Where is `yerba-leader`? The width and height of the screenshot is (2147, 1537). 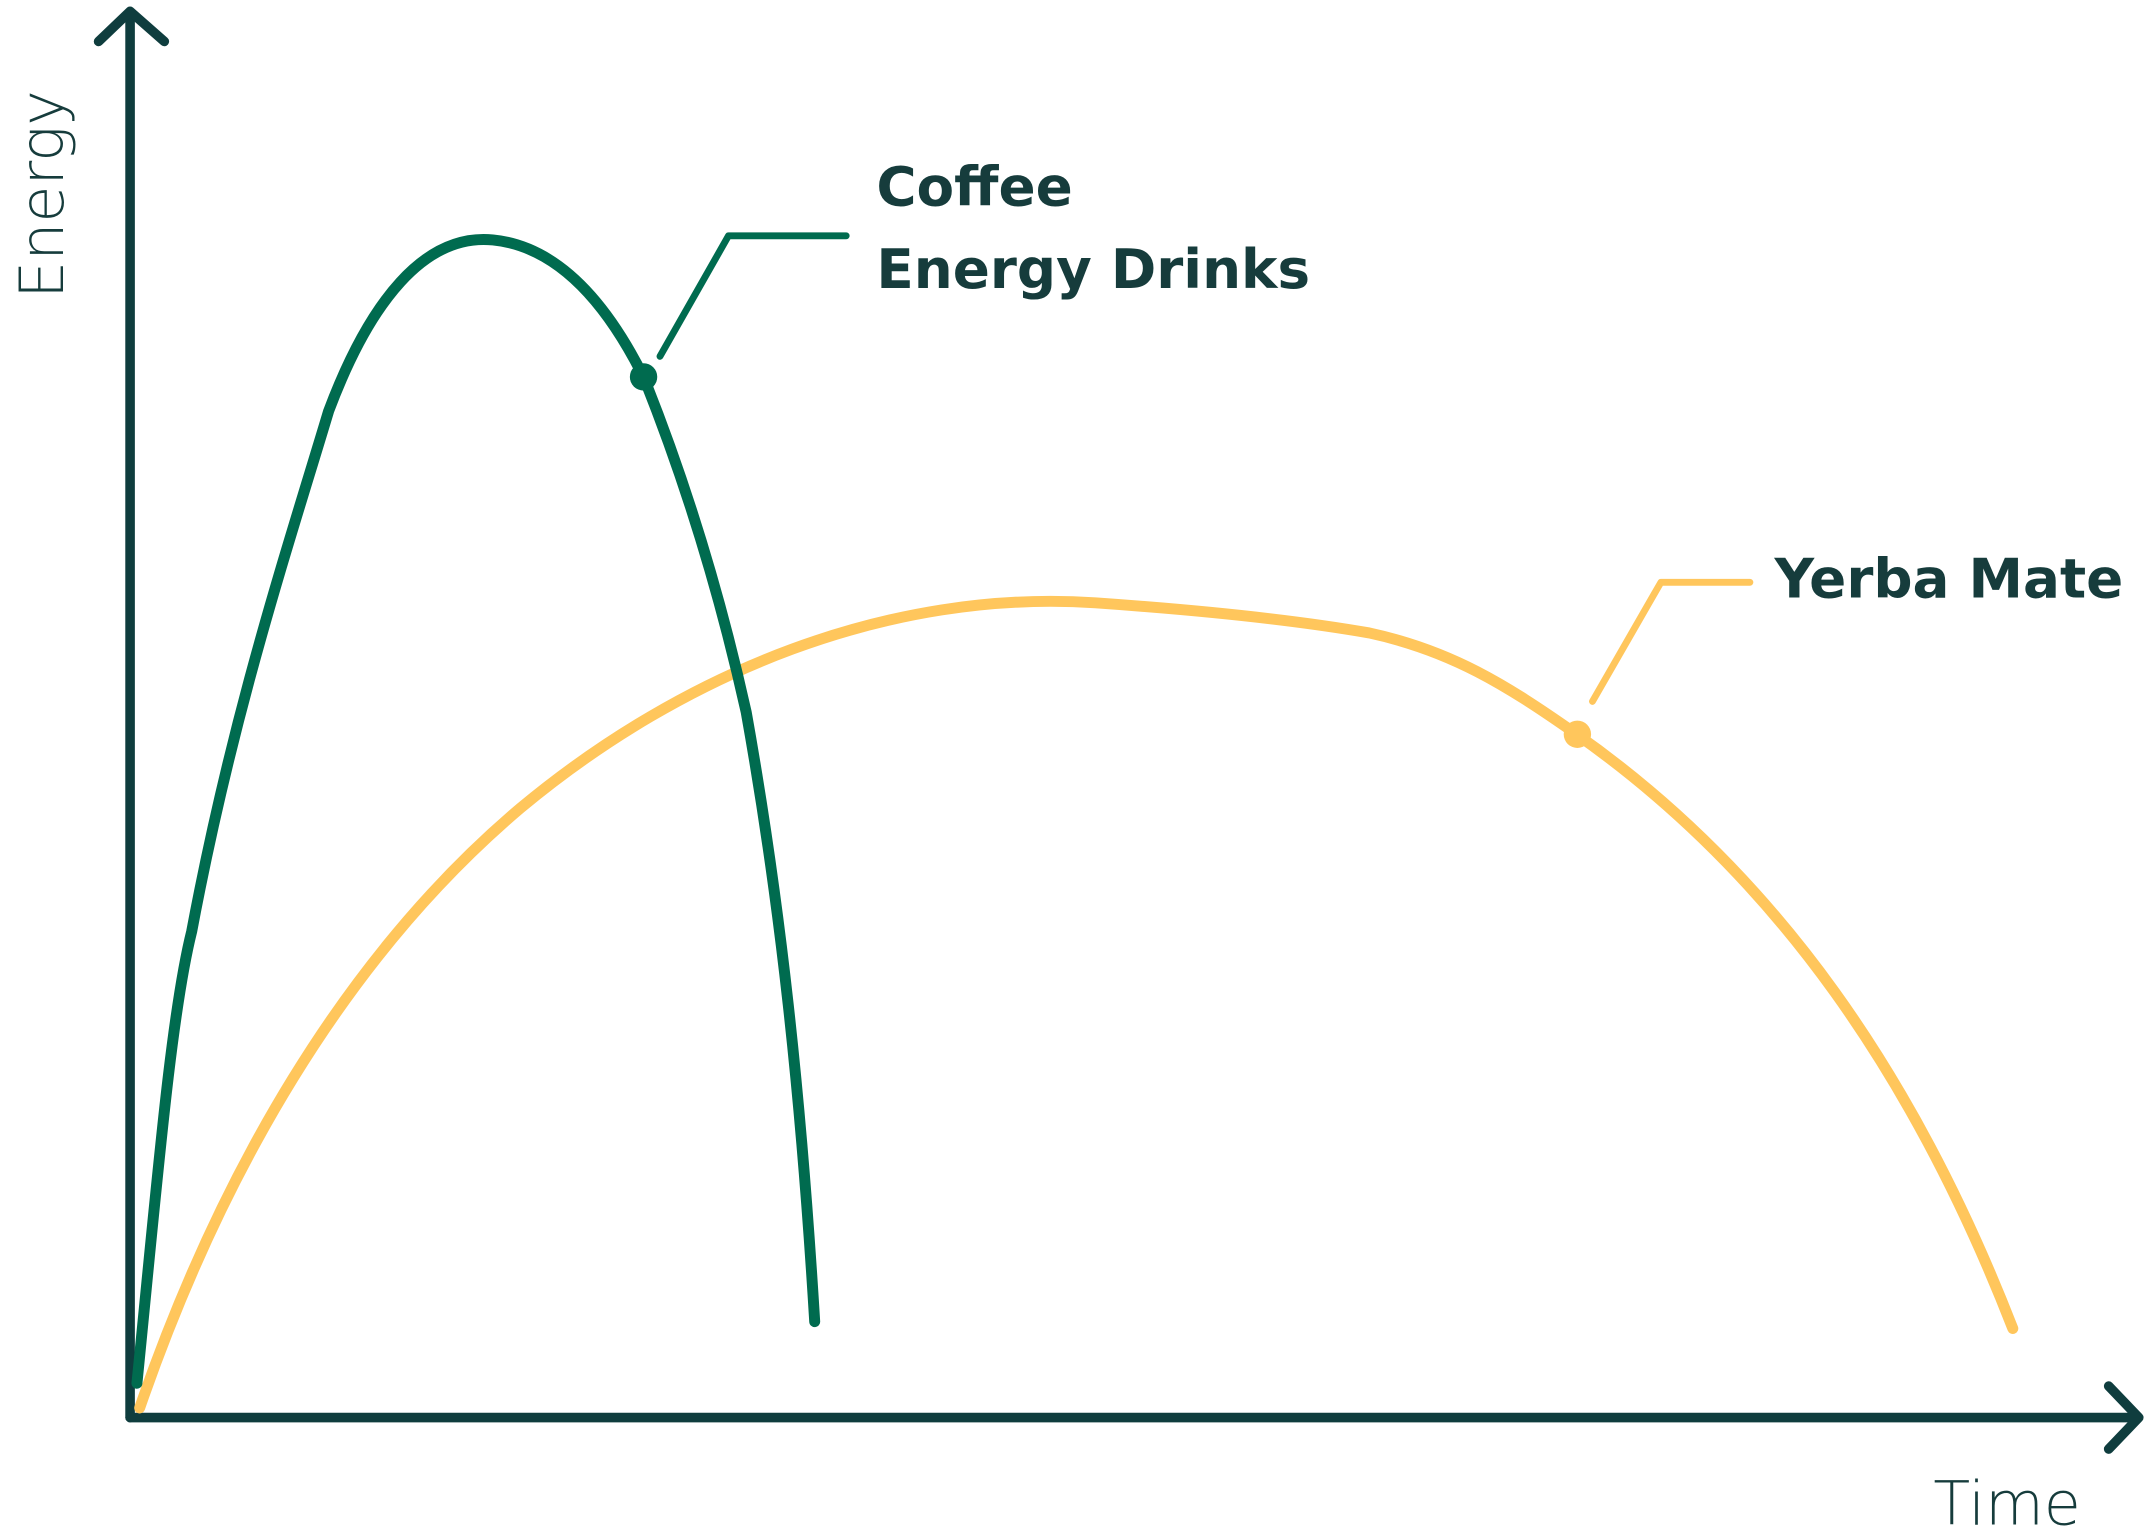
yerba-leader is located at coordinates (1671, 641).